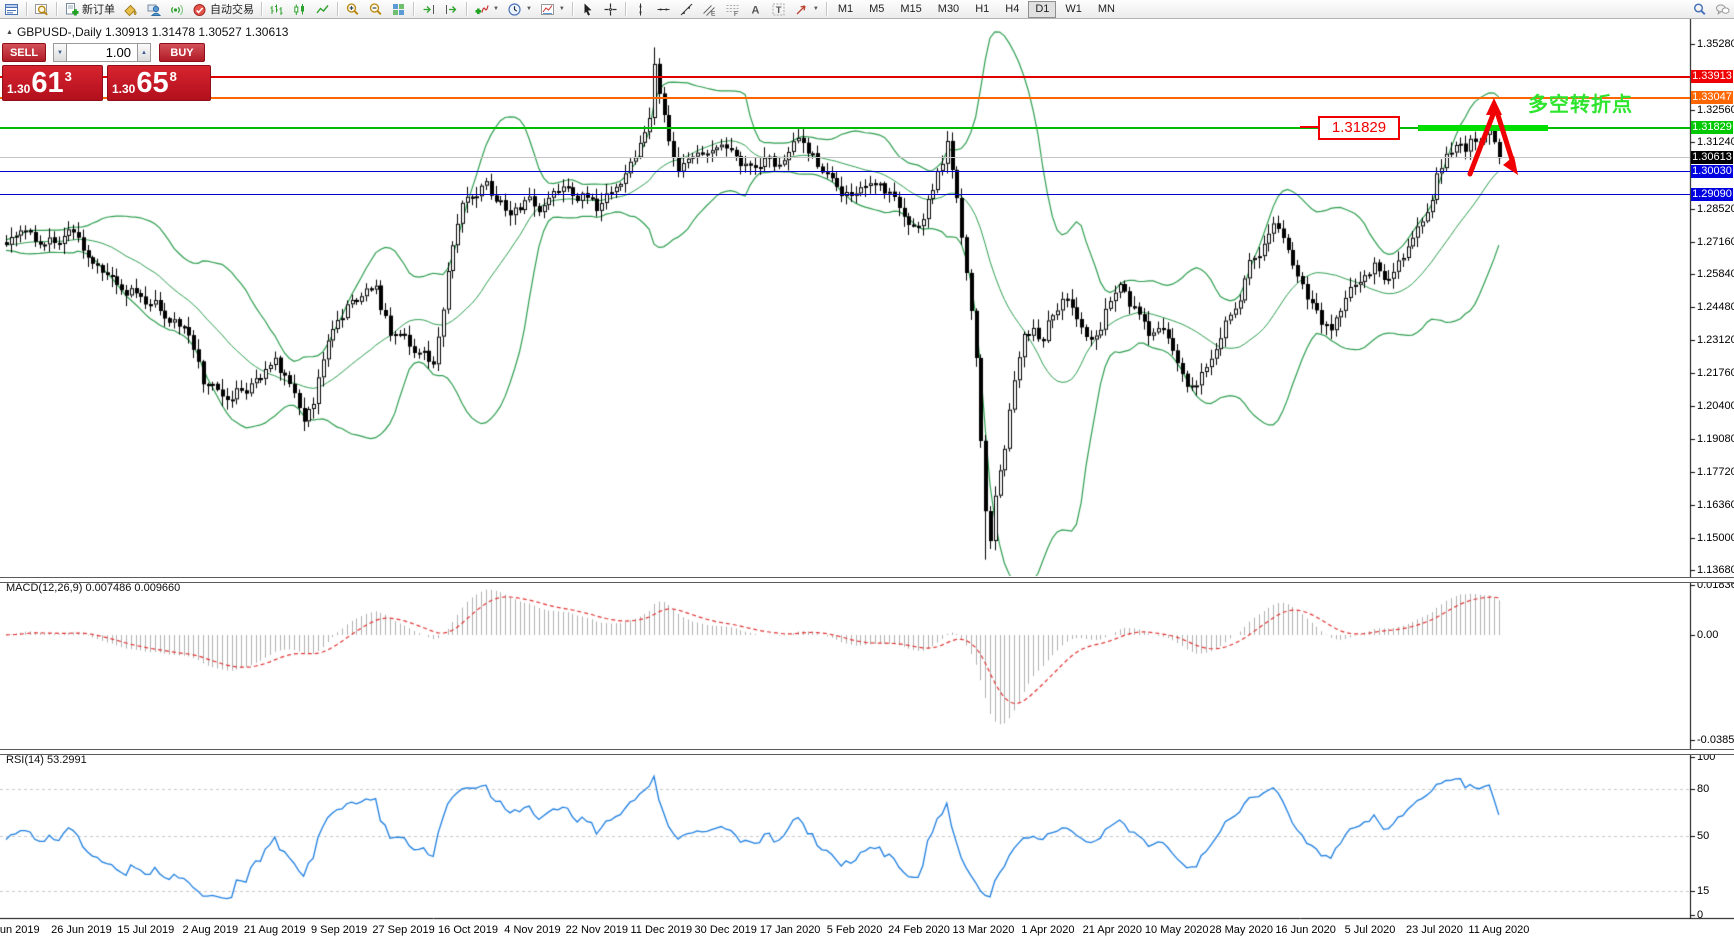 The width and height of the screenshot is (1734, 940). What do you see at coordinates (182, 52) in the screenshot?
I see `buy-button: BUY` at bounding box center [182, 52].